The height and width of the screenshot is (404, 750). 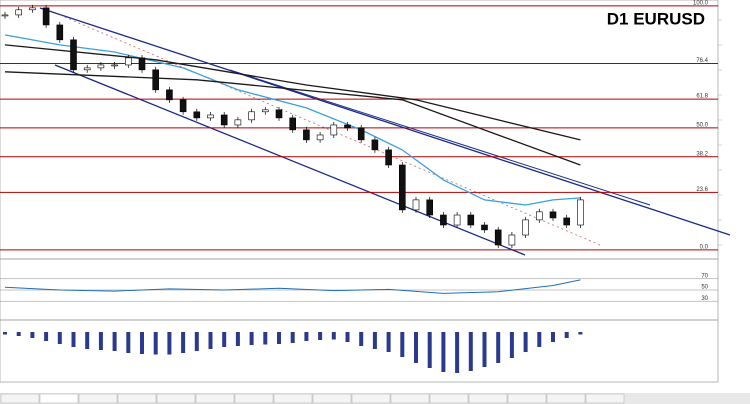 I want to click on level-label: 0.0, so click(x=704, y=247).